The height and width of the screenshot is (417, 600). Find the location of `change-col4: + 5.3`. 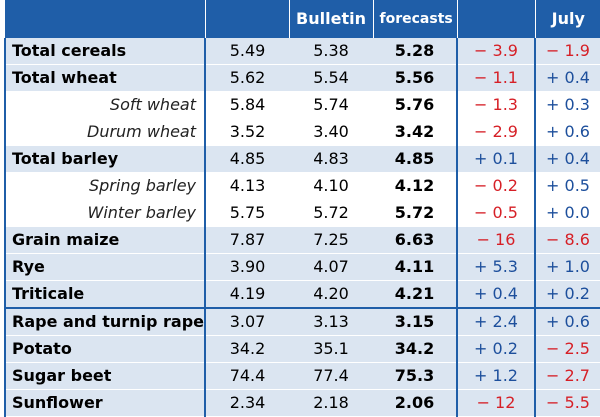

change-col4: + 5.3 is located at coordinates (495, 267).